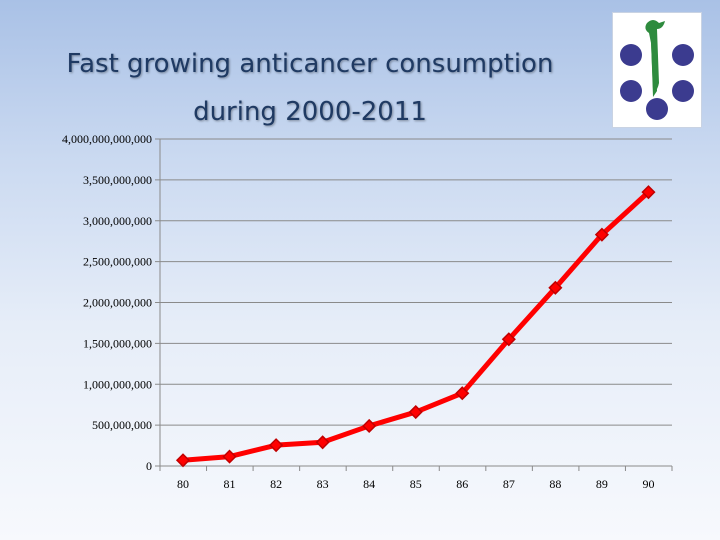 The width and height of the screenshot is (720, 540). What do you see at coordinates (648, 484) in the screenshot?
I see `x-tick-label: 90` at bounding box center [648, 484].